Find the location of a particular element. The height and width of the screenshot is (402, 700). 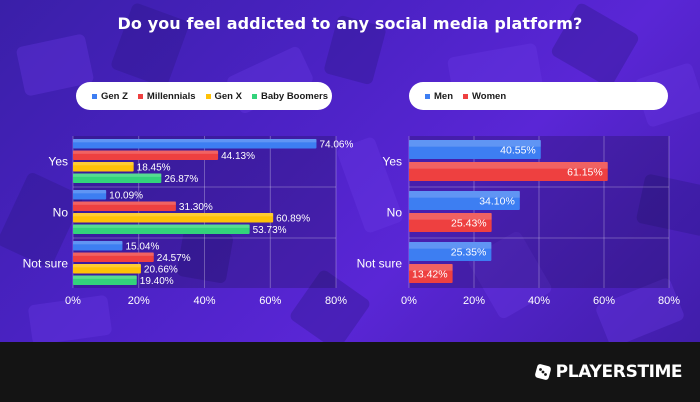

legend-generations: Gen Z Millennials Gen X Baby Boomers is located at coordinates (204, 96).